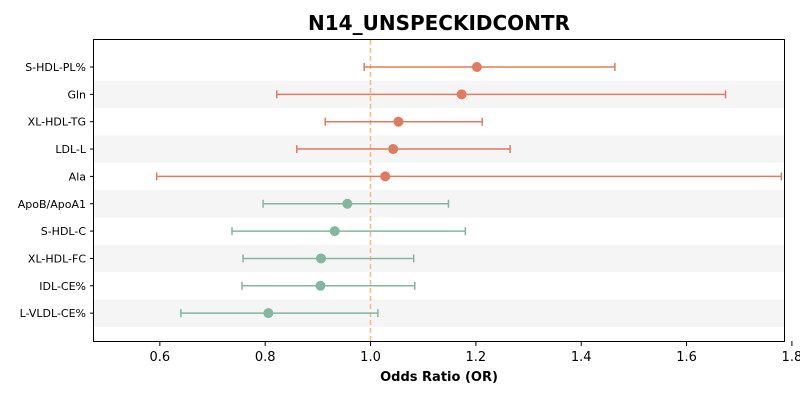 The image size is (800, 400). Describe the element at coordinates (55, 67) in the screenshot. I see `y-tick-label: S-HDL-PL%` at that location.